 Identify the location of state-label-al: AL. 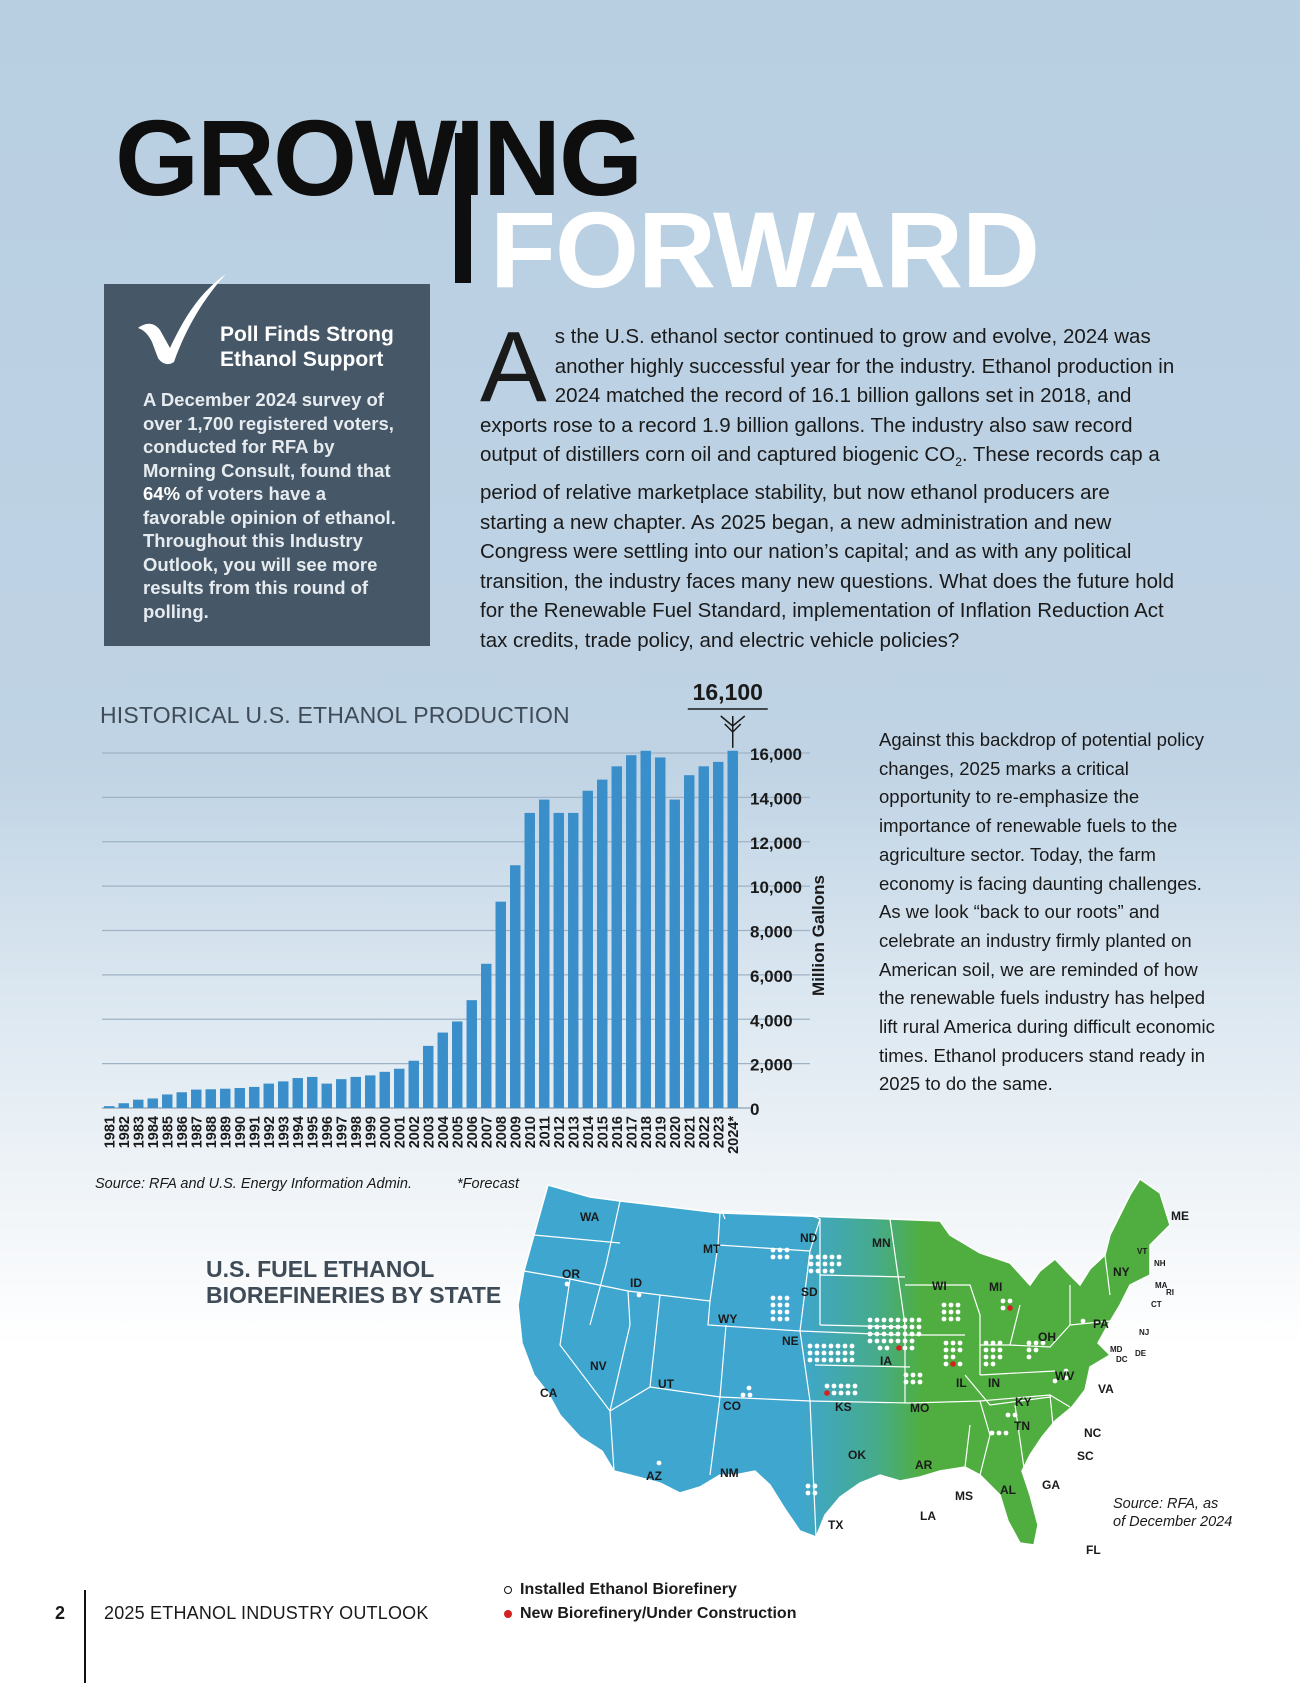
(1008, 1490).